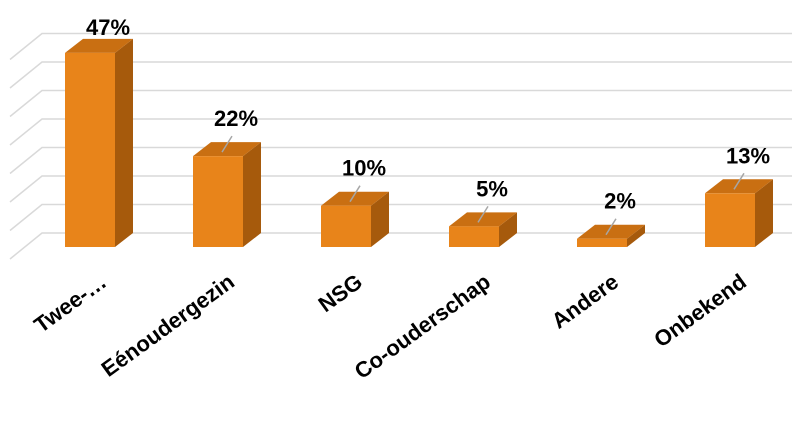  Describe the element at coordinates (168, 325) in the screenshot. I see `category-label: Eénoudergezin` at that location.